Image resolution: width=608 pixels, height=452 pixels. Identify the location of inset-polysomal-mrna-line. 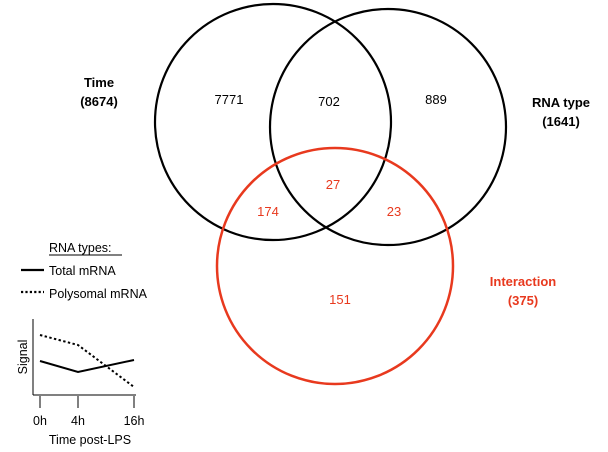
(87, 361).